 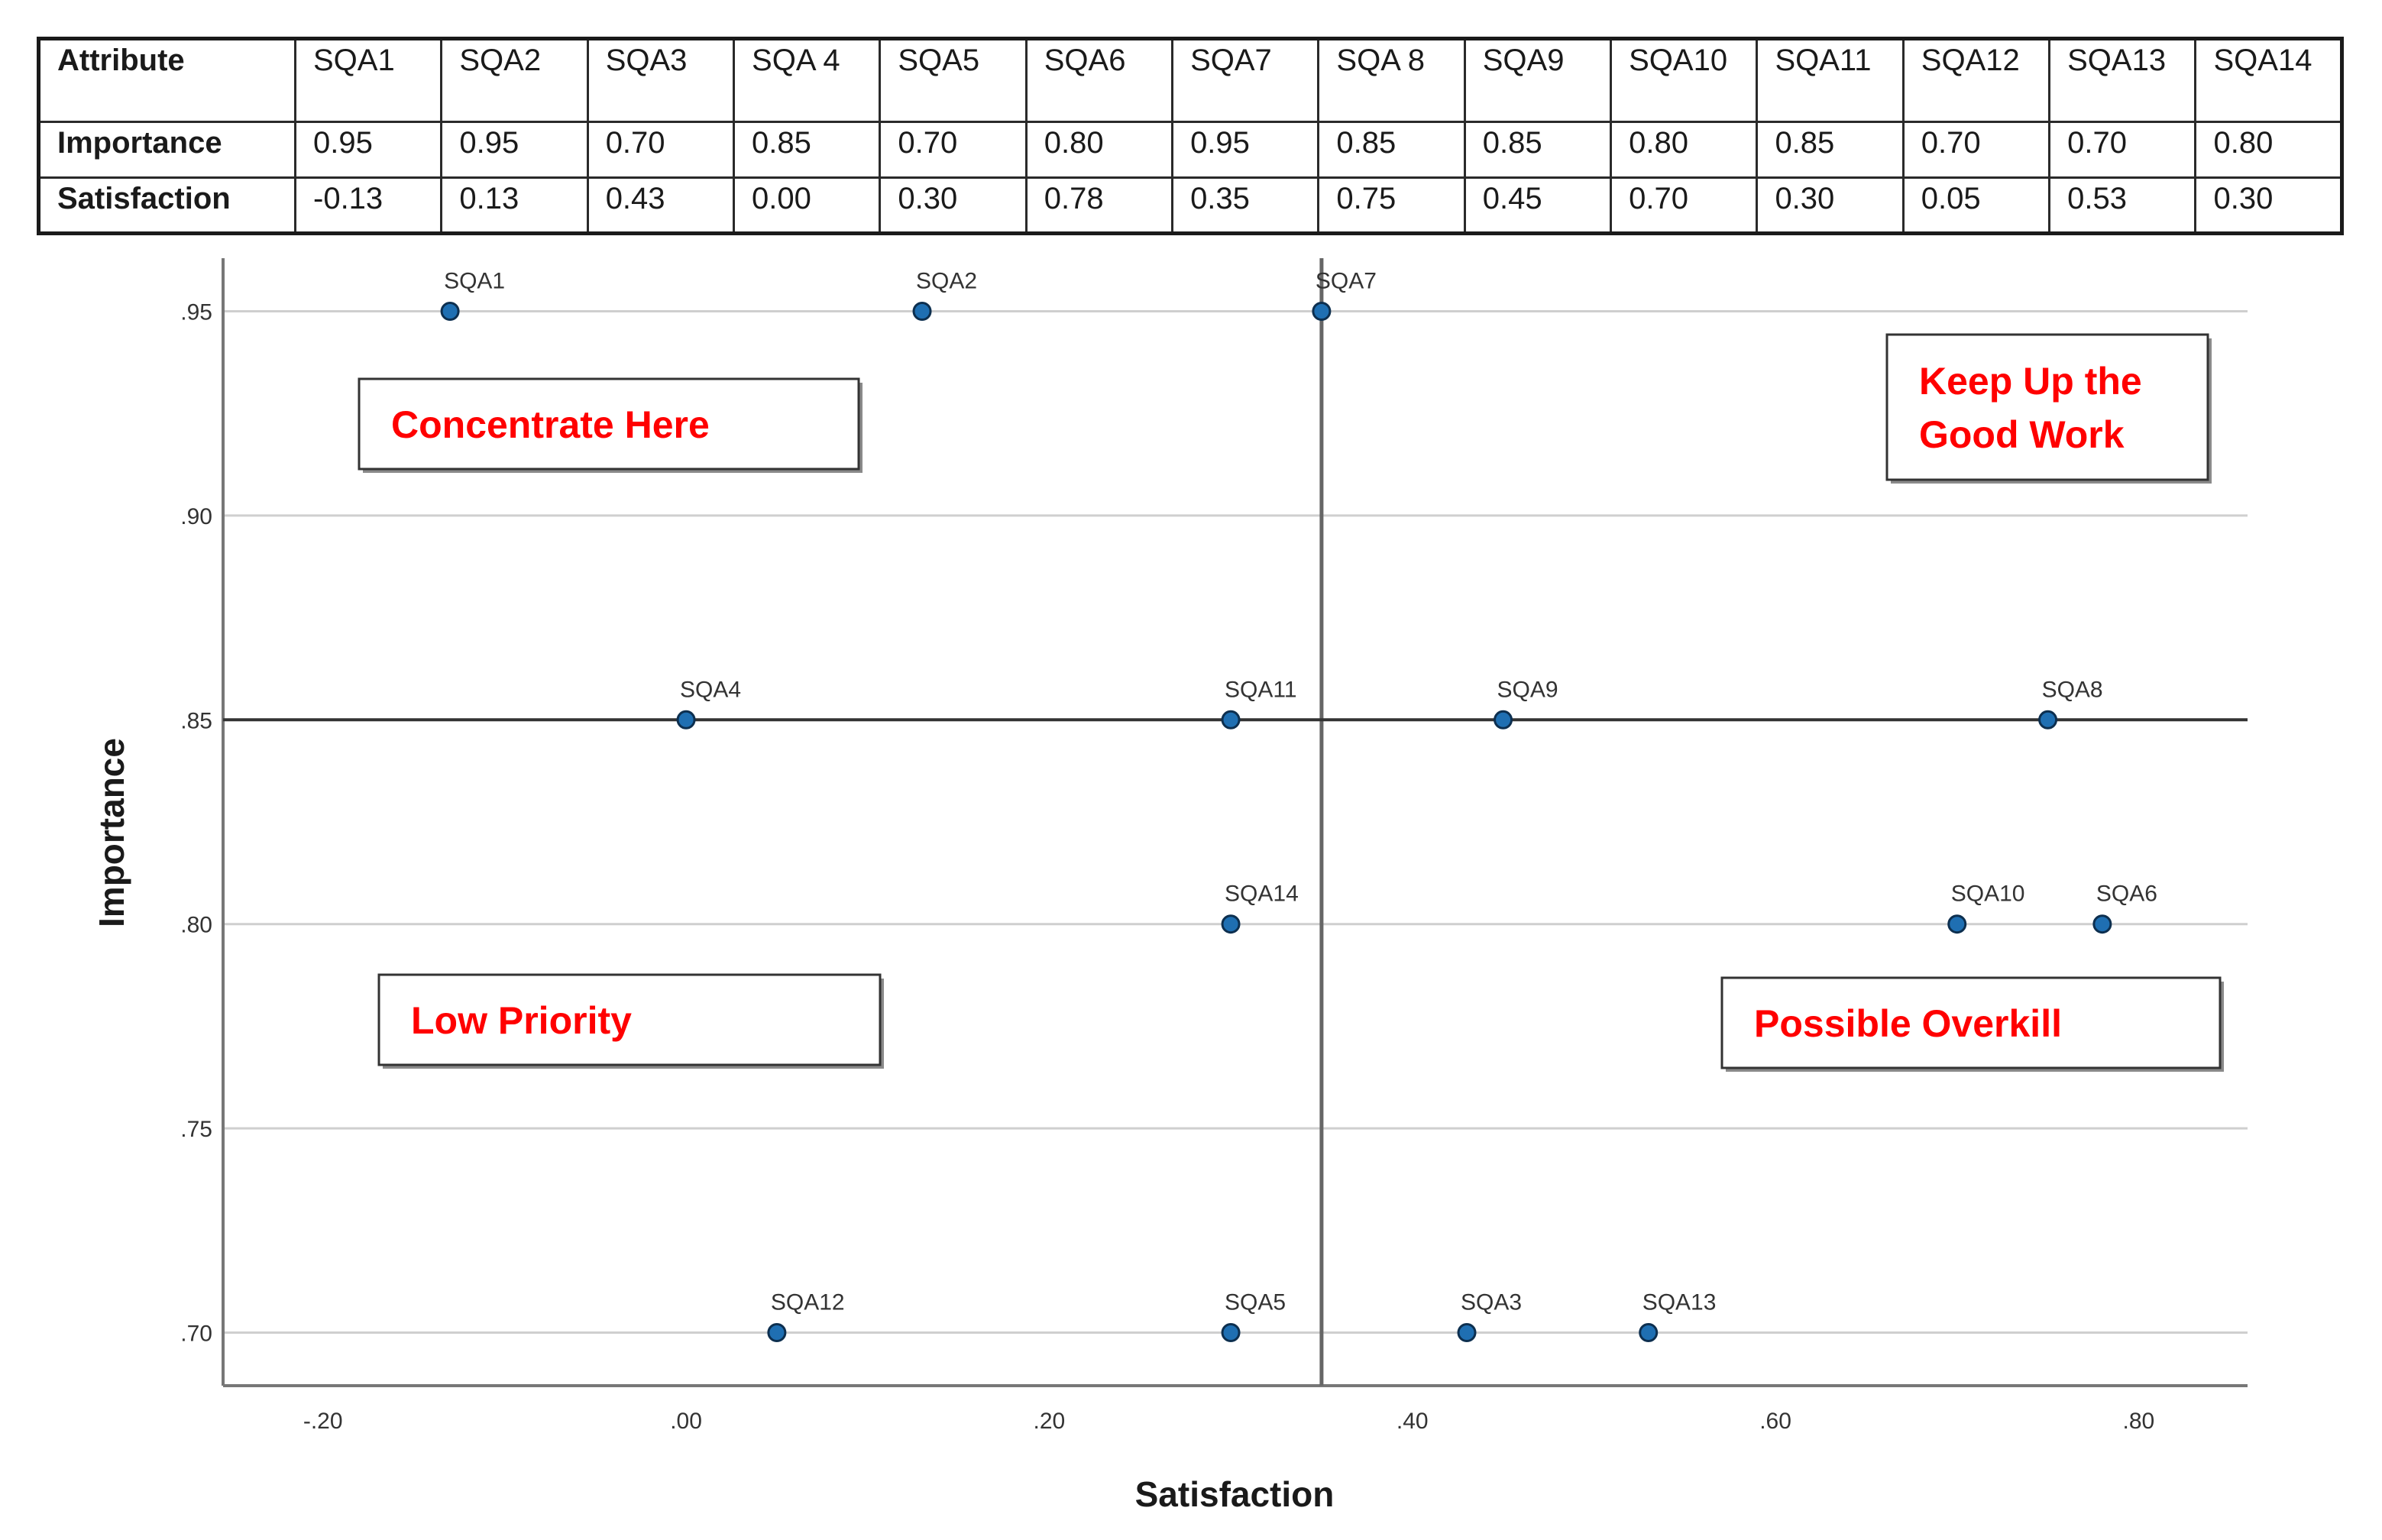 What do you see at coordinates (1050, 1421) in the screenshot?
I see `x-tick-label: .20` at bounding box center [1050, 1421].